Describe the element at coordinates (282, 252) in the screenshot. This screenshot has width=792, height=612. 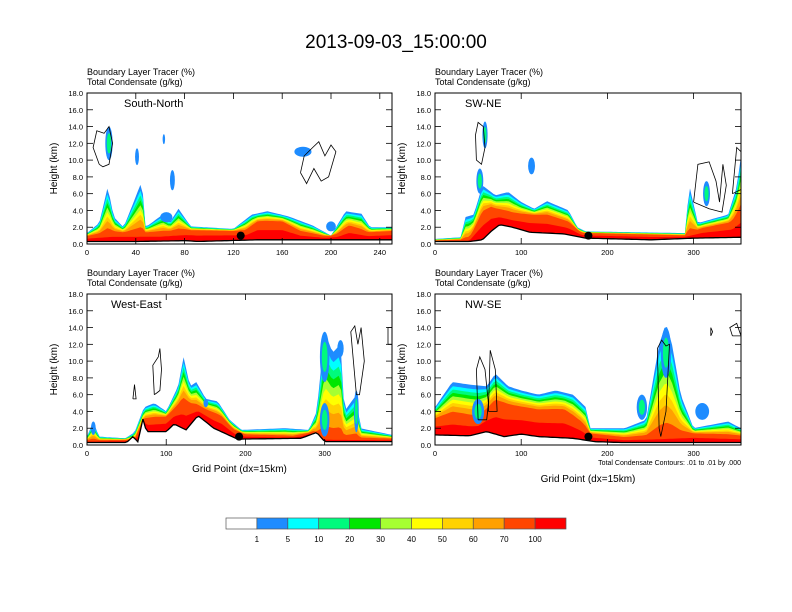
I see `xtick-label: 160` at that location.